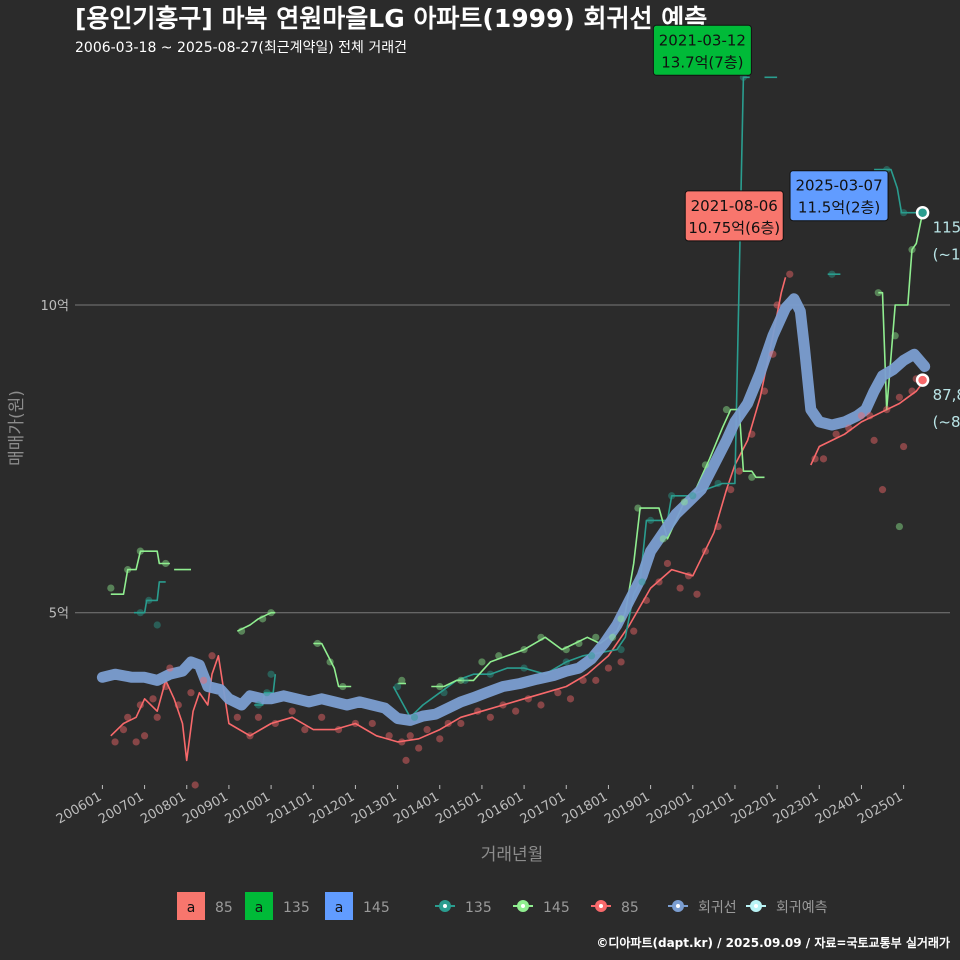  I want to click on x-tick-label: 201801, so click(585, 808).